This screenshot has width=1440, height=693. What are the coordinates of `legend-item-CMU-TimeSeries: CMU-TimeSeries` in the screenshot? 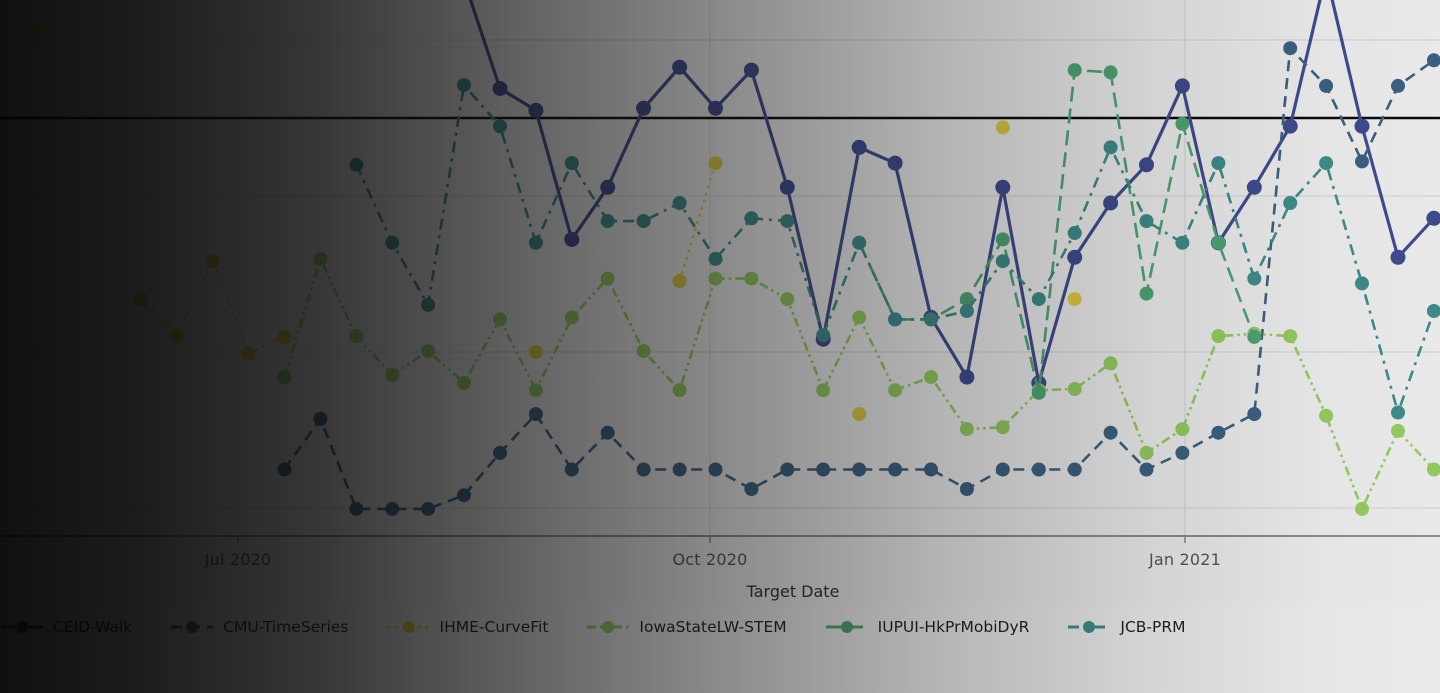 It's located at (259, 627).